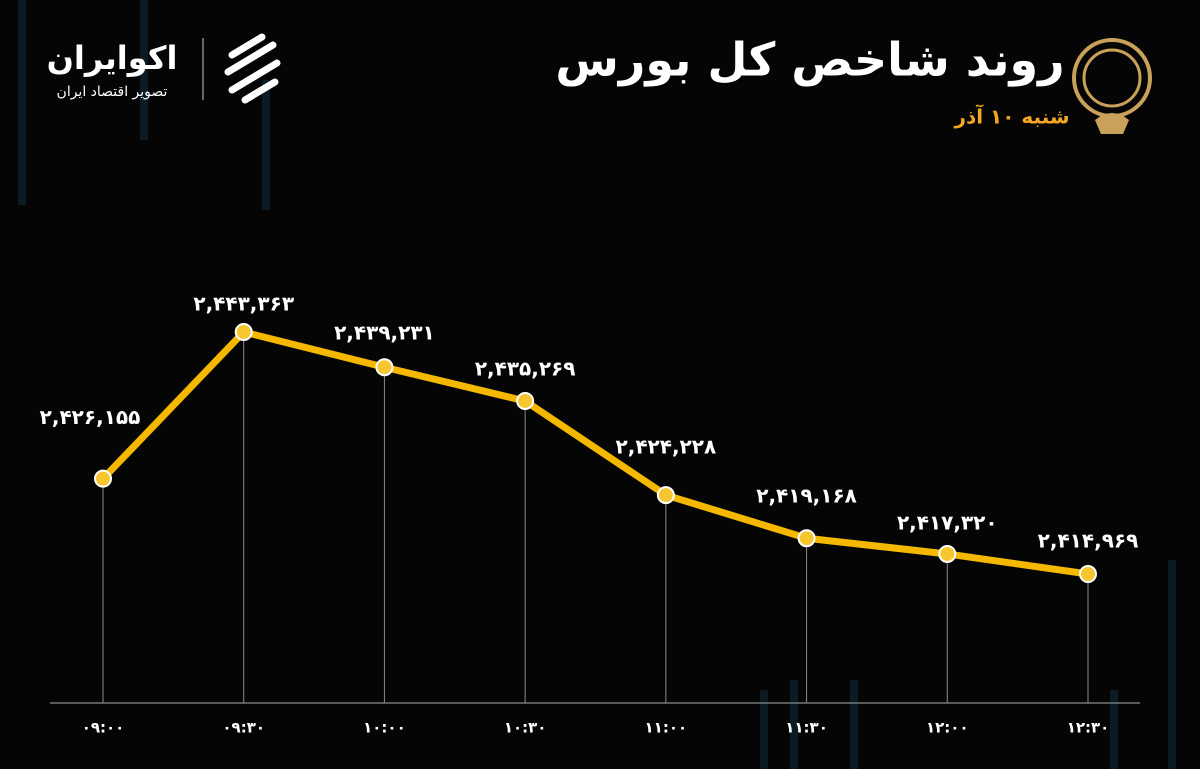 This screenshot has height=769, width=1200. What do you see at coordinates (1011, 116) in the screenshot?
I see `chart-subtitle: شنبه ۱۰ آذر` at bounding box center [1011, 116].